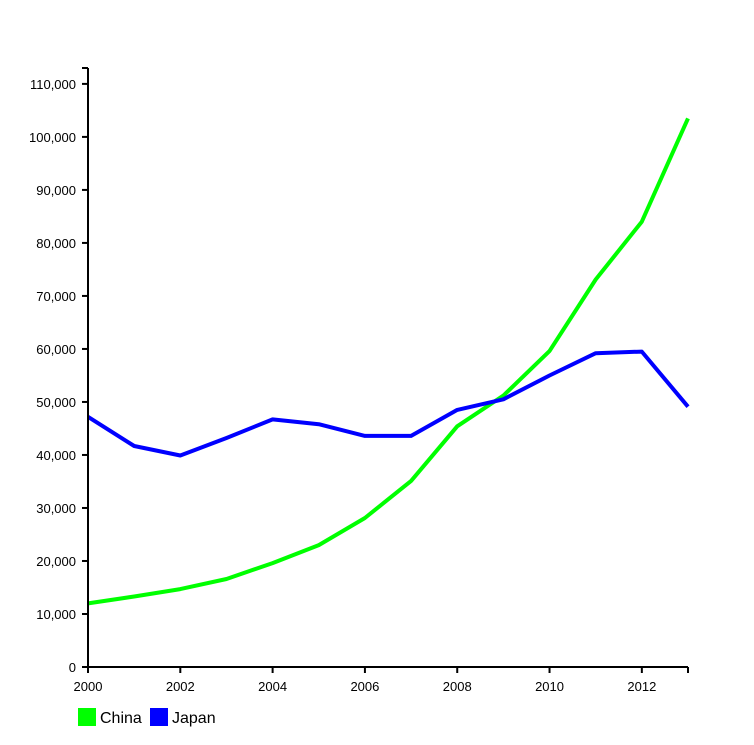 The width and height of the screenshot is (754, 745). Describe the element at coordinates (56, 508) in the screenshot. I see `y-tick-label-30000: 30,000` at that location.